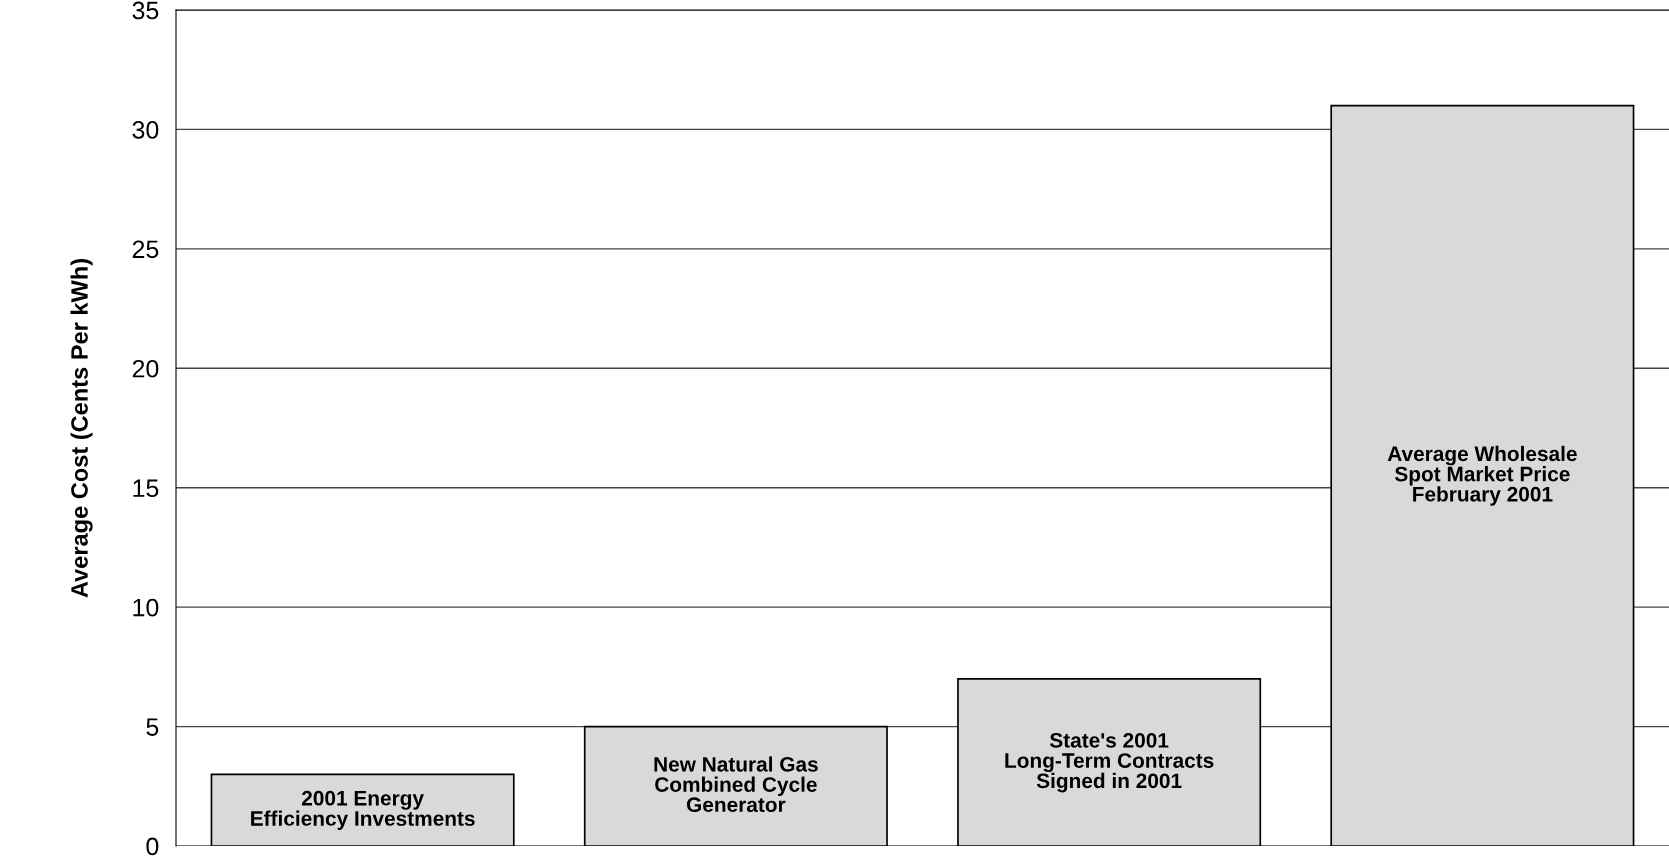 Image resolution: width=1669 pixels, height=856 pixels. What do you see at coordinates (145, 10) in the screenshot?
I see `y-tick-label: 35` at bounding box center [145, 10].